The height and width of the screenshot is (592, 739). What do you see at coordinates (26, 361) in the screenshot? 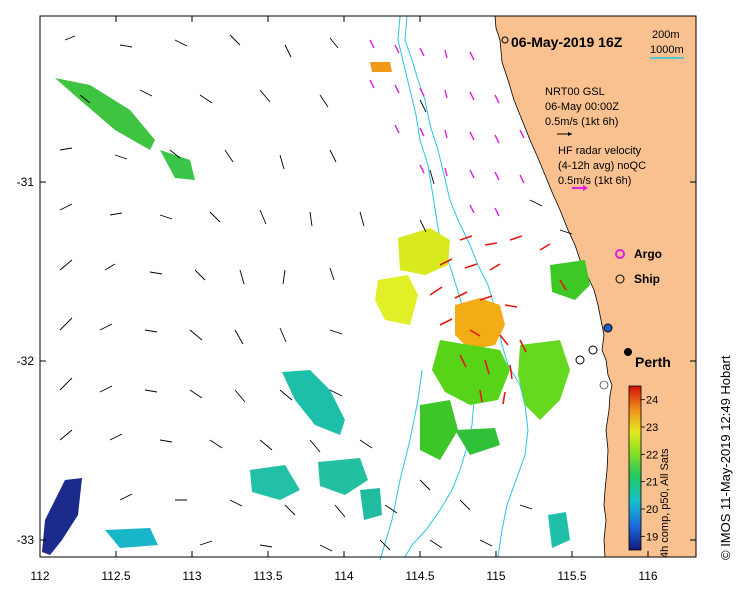
I see `y-tick-32: -32` at bounding box center [26, 361].